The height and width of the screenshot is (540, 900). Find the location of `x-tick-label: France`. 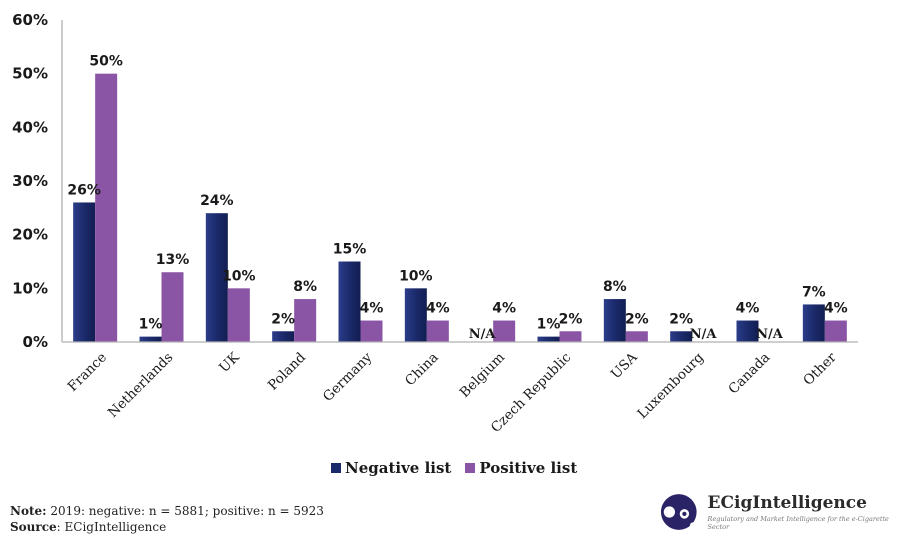

x-tick-label: France is located at coordinates (87, 372).